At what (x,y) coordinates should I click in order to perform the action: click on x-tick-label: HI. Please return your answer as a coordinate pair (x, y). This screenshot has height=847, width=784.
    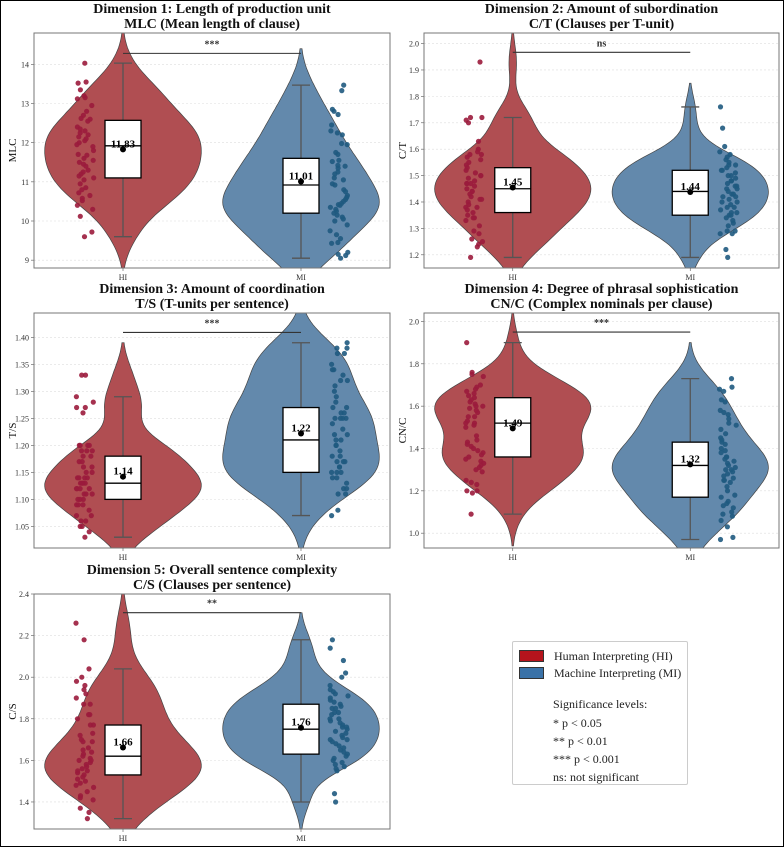
    Looking at the image, I should click on (513, 557).